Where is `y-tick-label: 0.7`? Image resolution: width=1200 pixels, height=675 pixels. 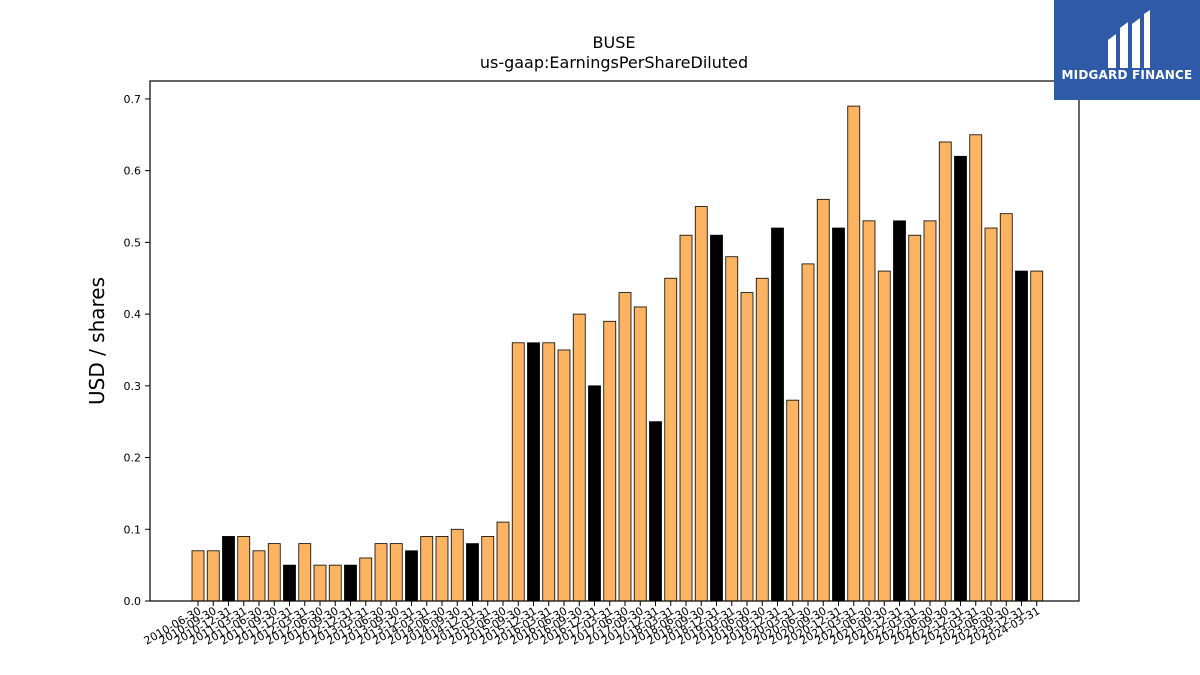 y-tick-label: 0.7 is located at coordinates (133, 99).